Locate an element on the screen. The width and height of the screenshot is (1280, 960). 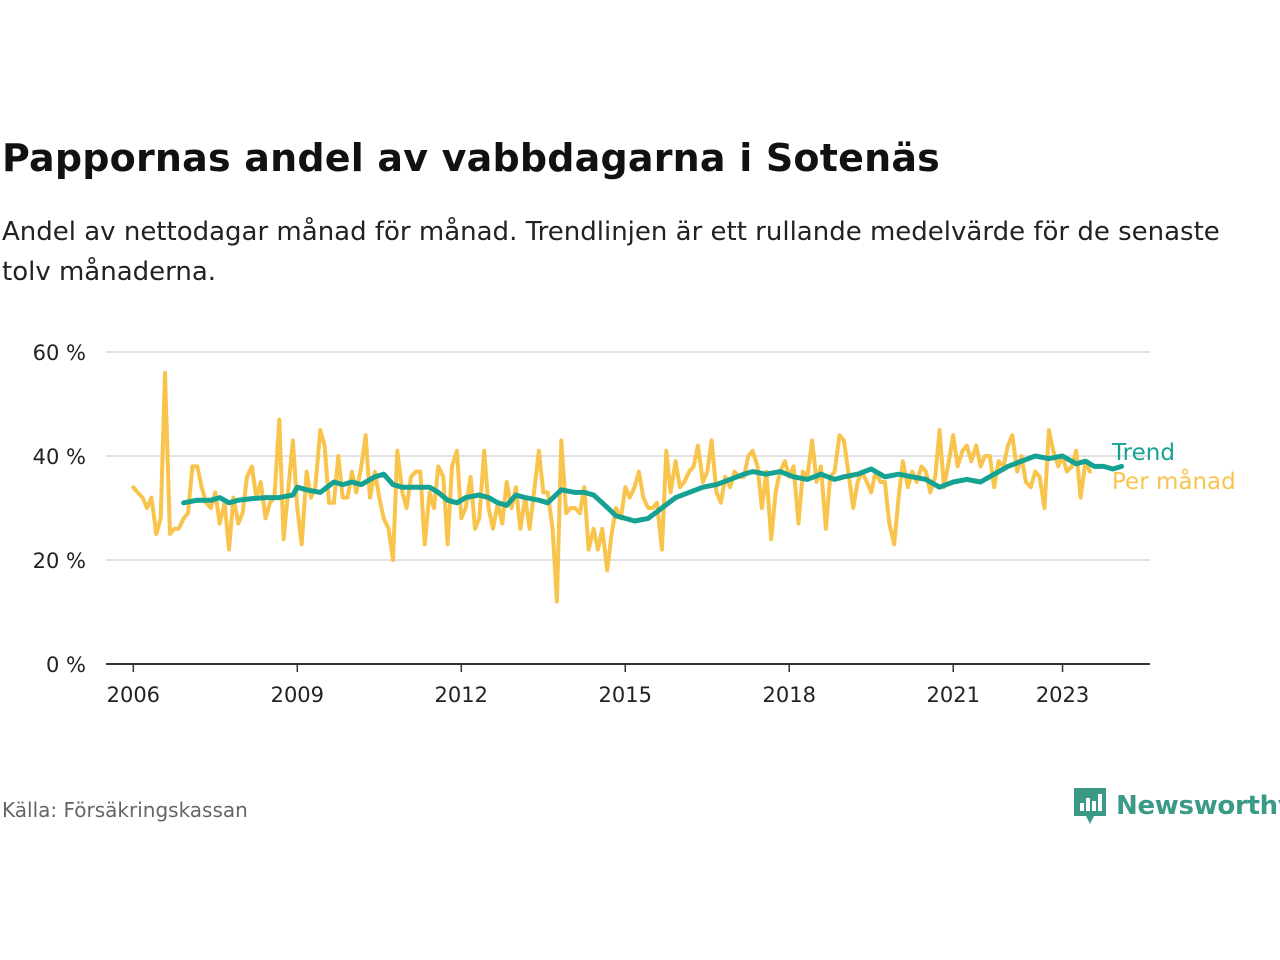
trend-line is located at coordinates (653, 488).